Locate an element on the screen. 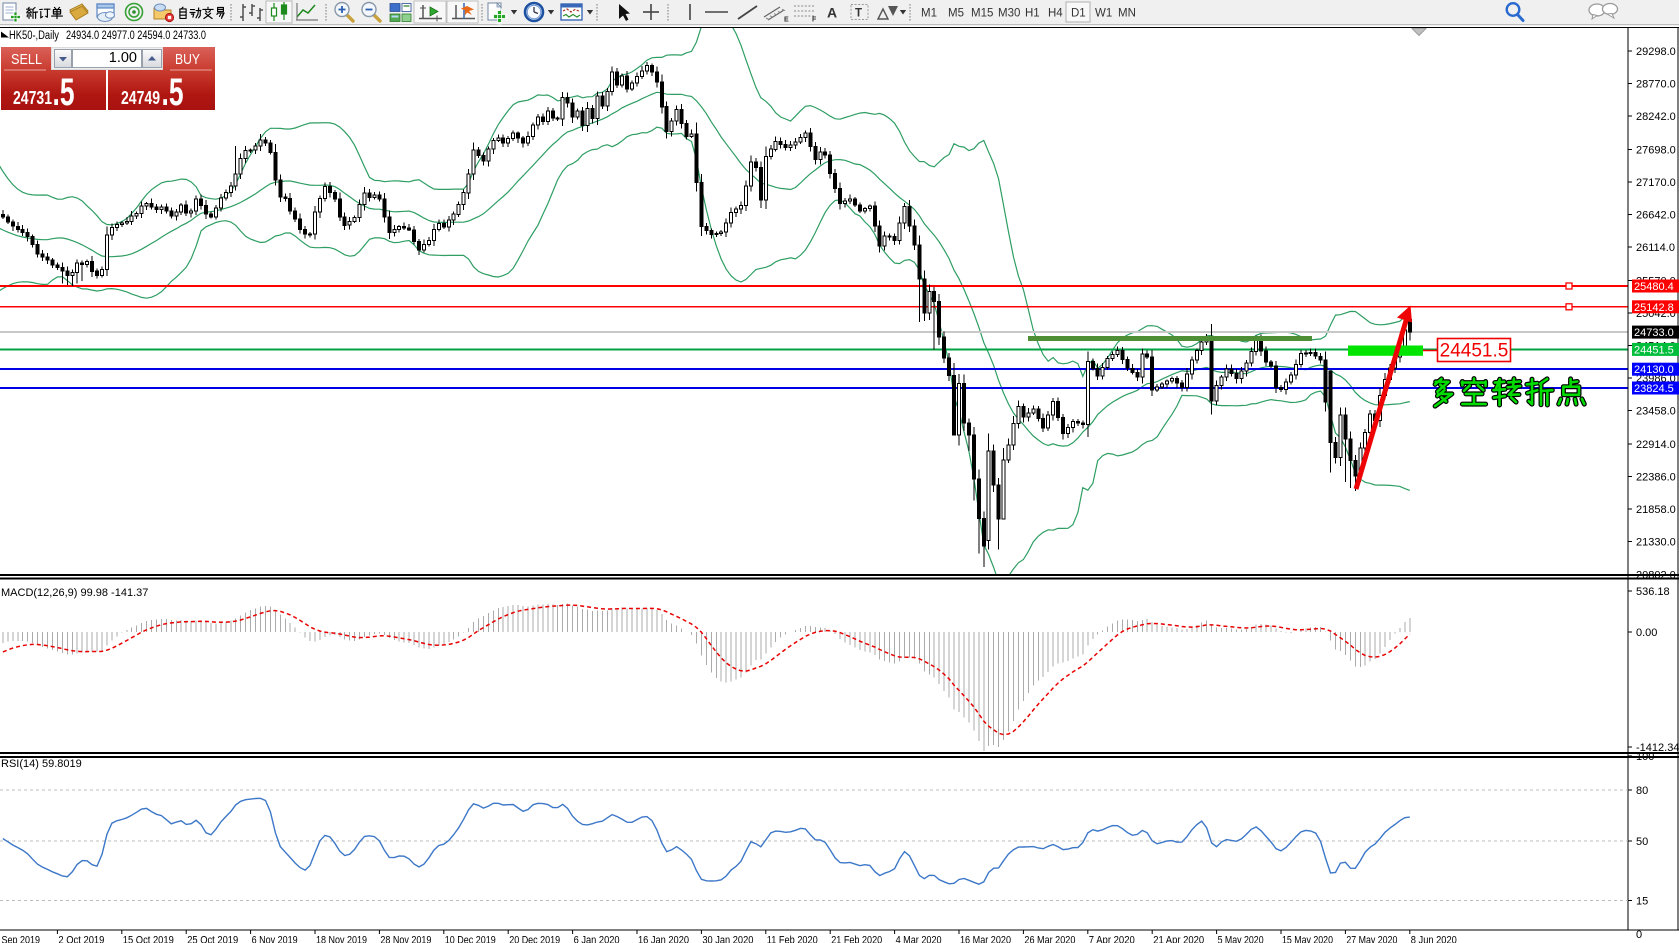  svg-text: 21858.0 is located at coordinates (1656, 510).